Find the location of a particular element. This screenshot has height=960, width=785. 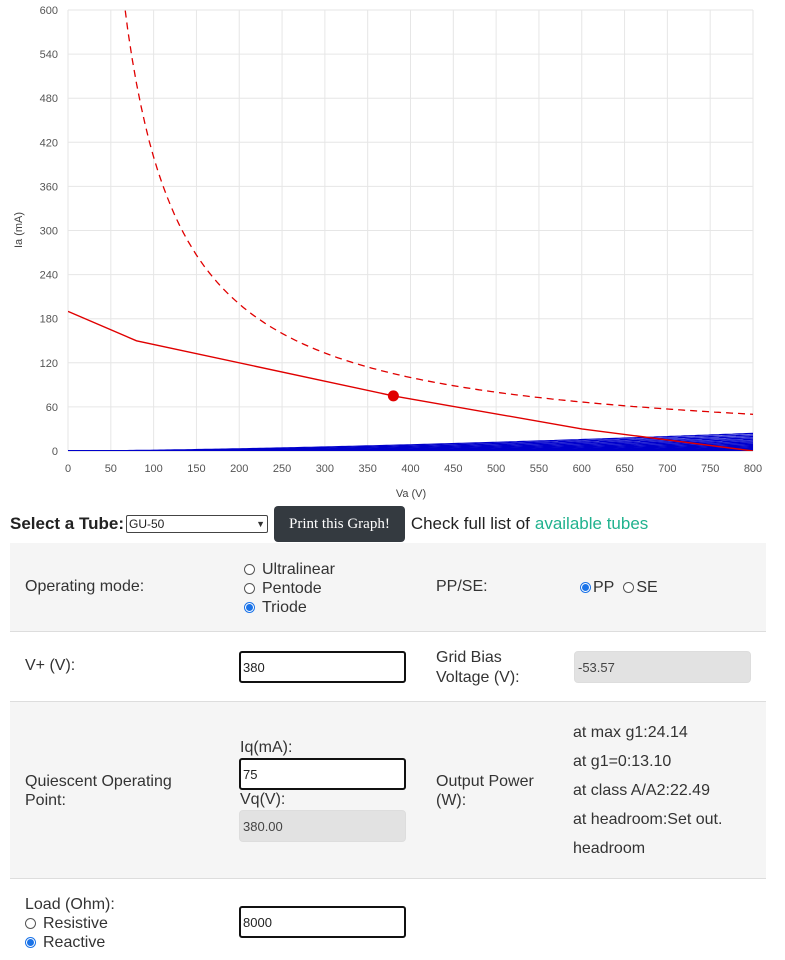

plate-curves is located at coordinates (410, 441).